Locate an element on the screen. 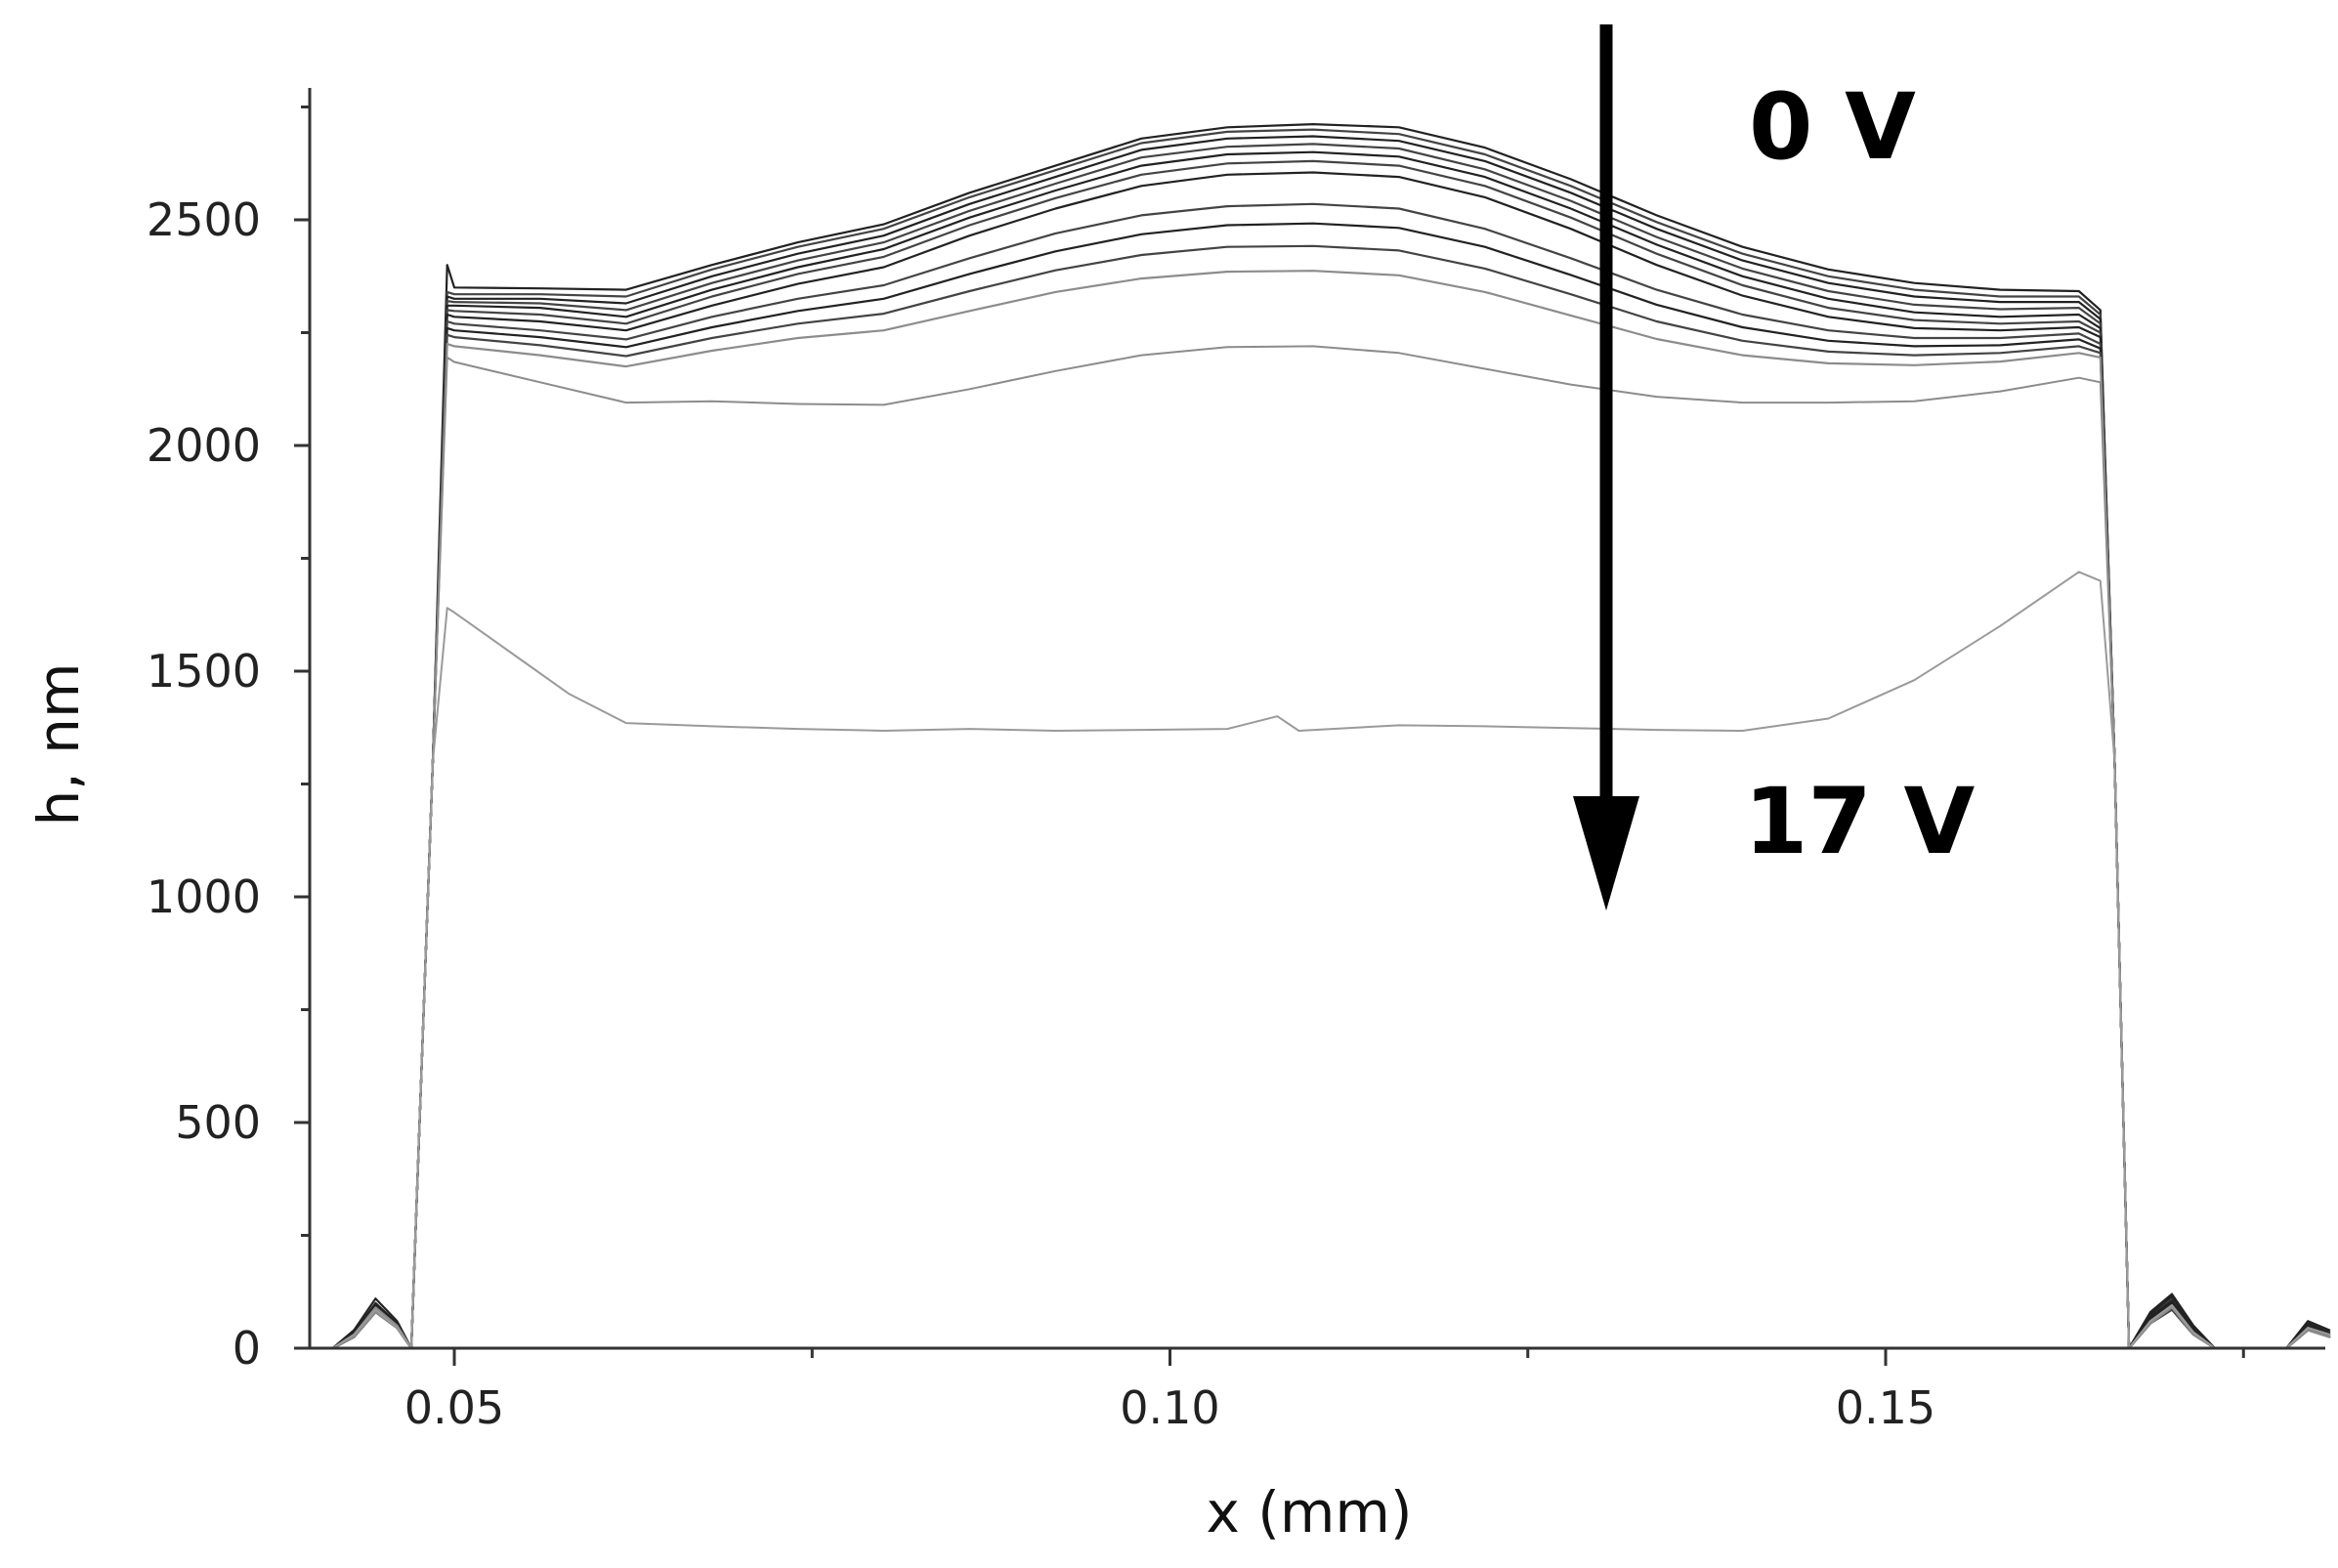 Image resolution: width=2338 pixels, height=1568 pixels. y-tick-label: 500 is located at coordinates (218, 1122).